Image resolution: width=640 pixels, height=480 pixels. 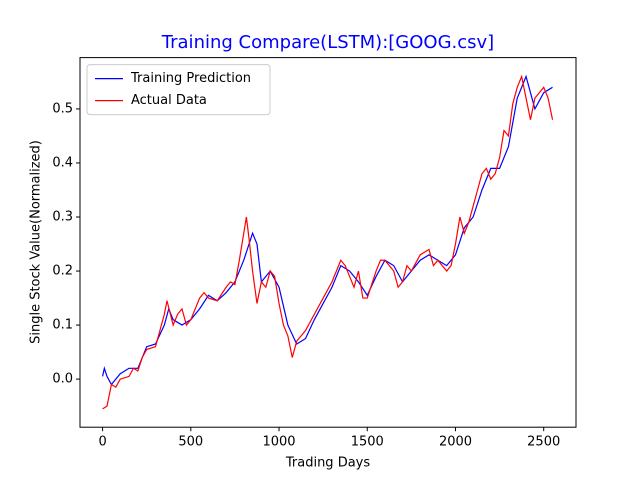 I want to click on y-tick-label: 0.1, so click(x=62, y=325).